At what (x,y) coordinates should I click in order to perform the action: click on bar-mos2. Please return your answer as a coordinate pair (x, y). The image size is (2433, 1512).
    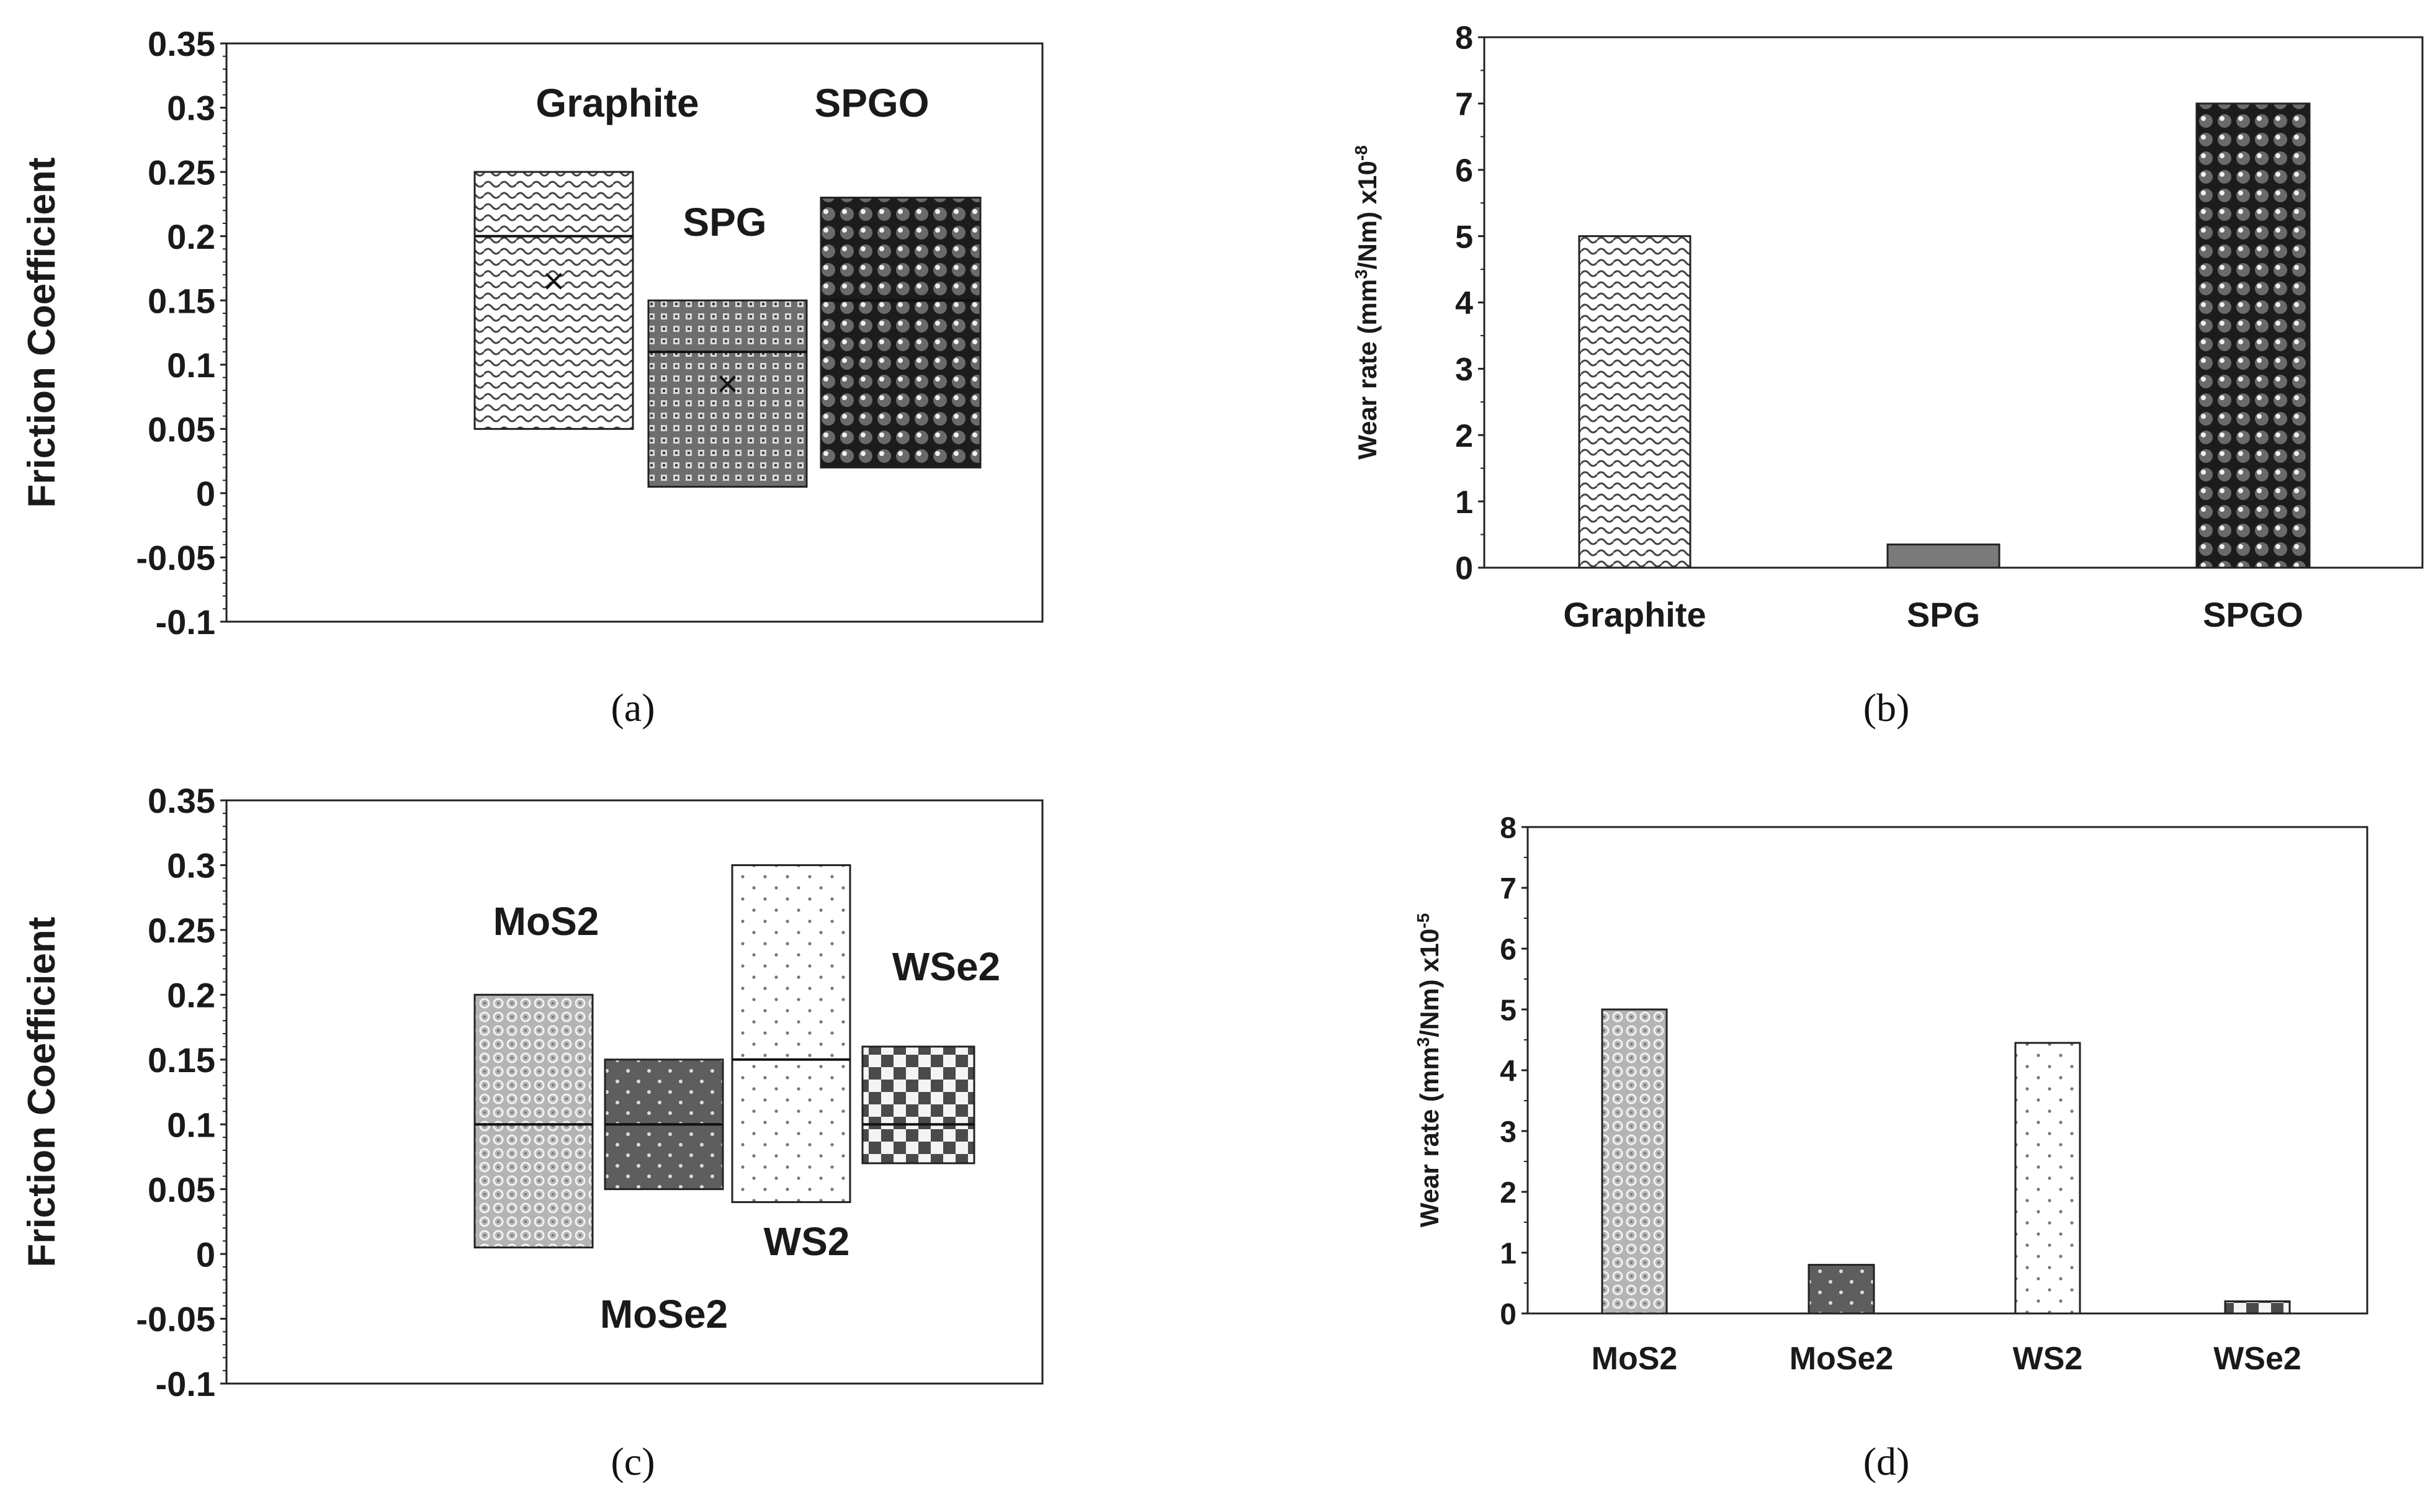
    Looking at the image, I should click on (1634, 1161).